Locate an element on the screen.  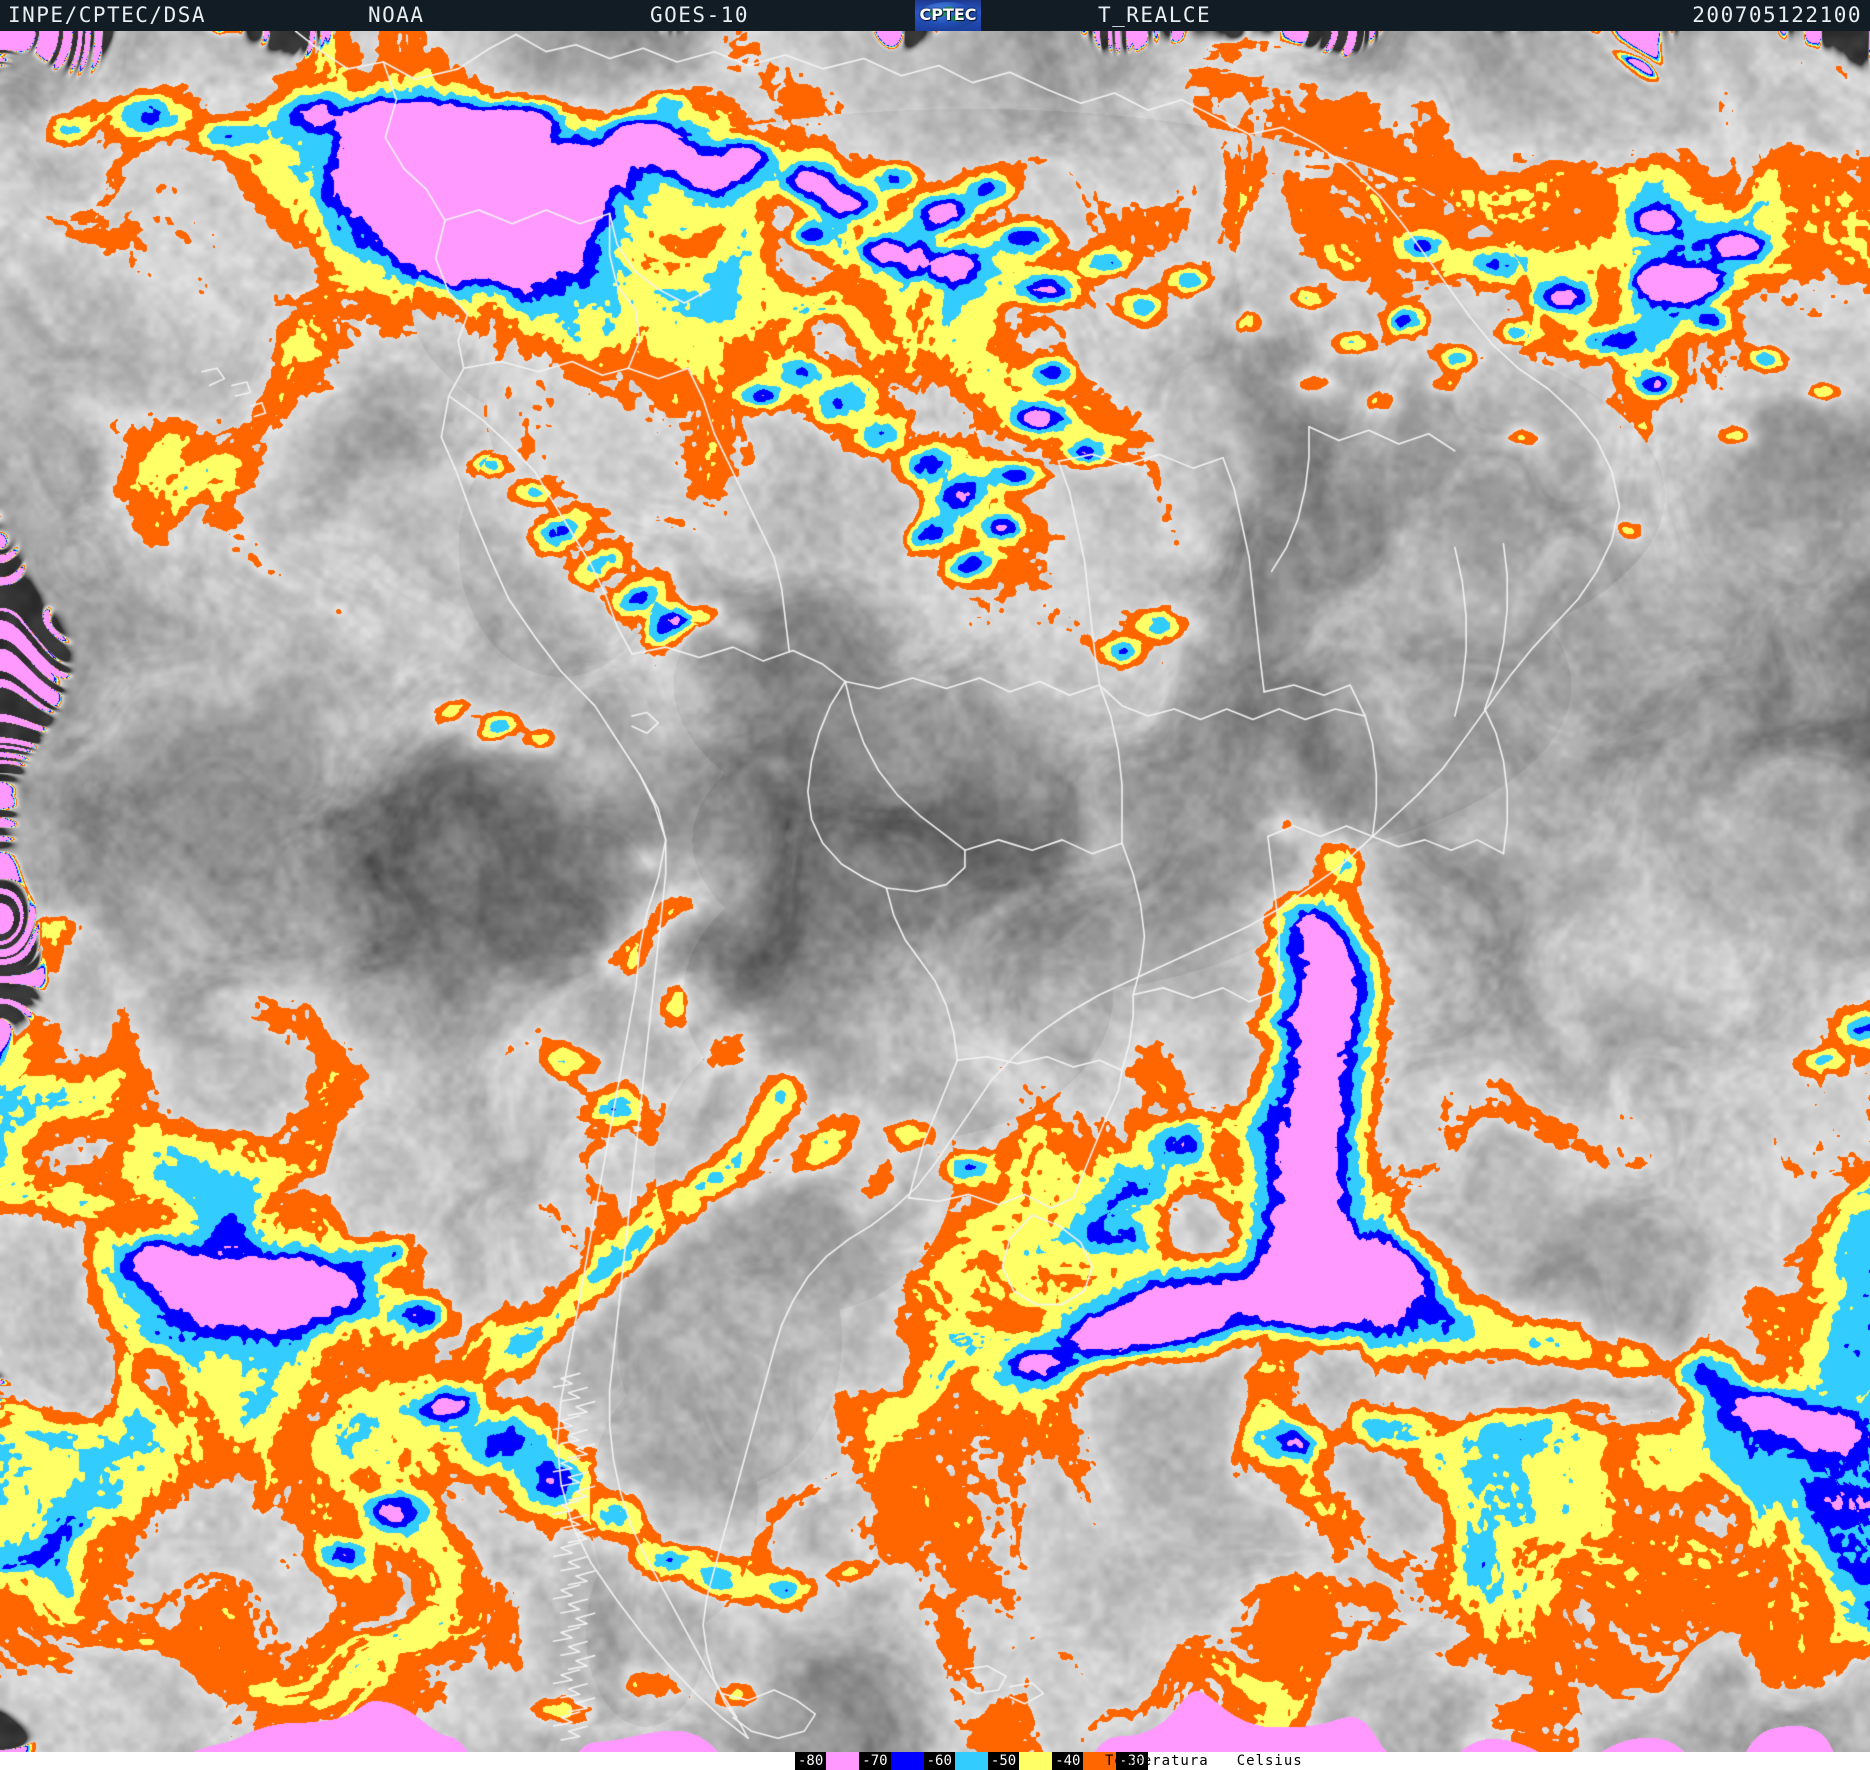
cptec-logo-label: CPTEC is located at coordinates (948, 14).